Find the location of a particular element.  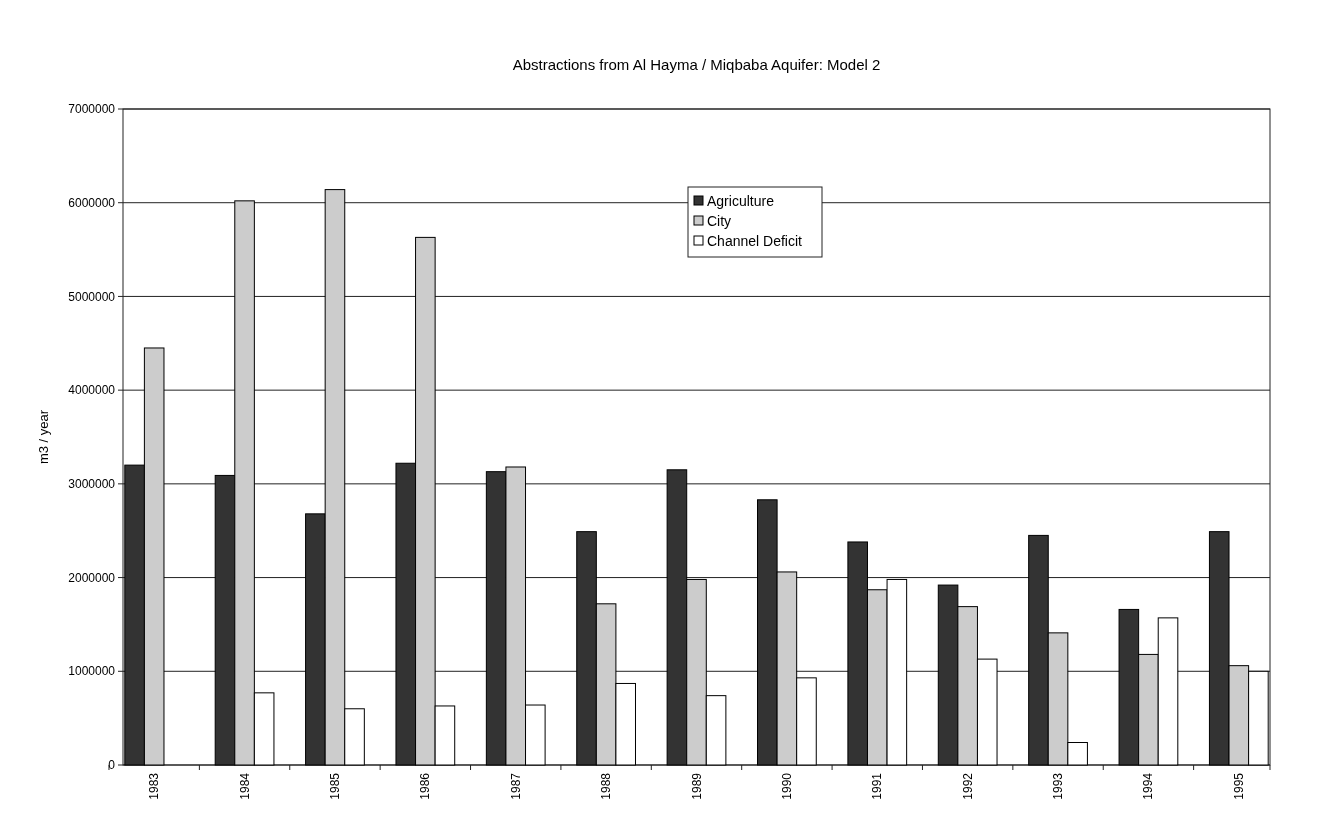

x-tick-label: 1985 is located at coordinates (334, 786).